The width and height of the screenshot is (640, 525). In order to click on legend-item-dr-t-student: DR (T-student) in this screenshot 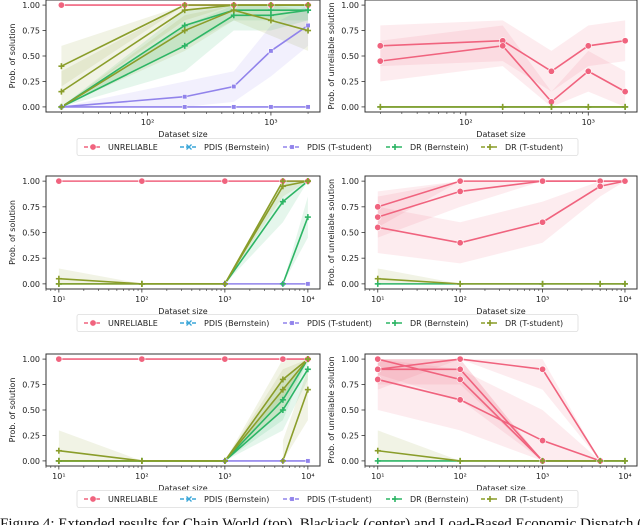, I will do `click(522, 323)`.